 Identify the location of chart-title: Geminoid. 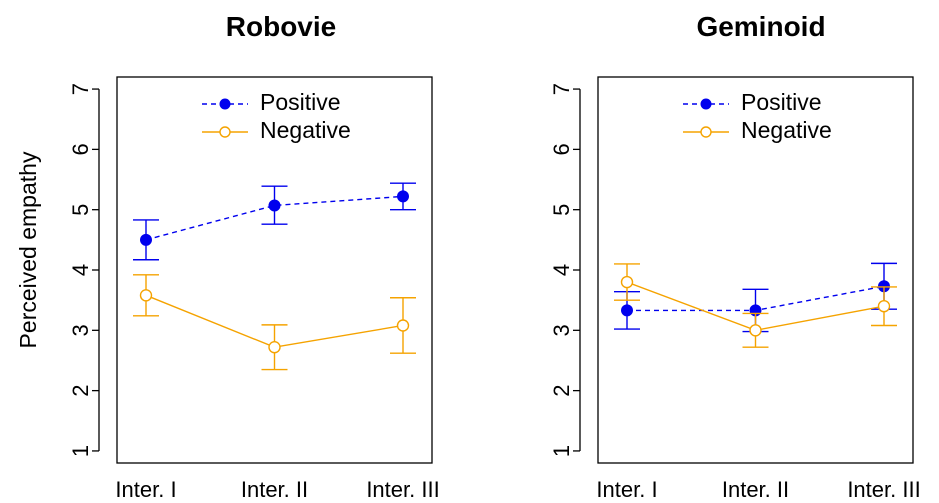
(760, 26).